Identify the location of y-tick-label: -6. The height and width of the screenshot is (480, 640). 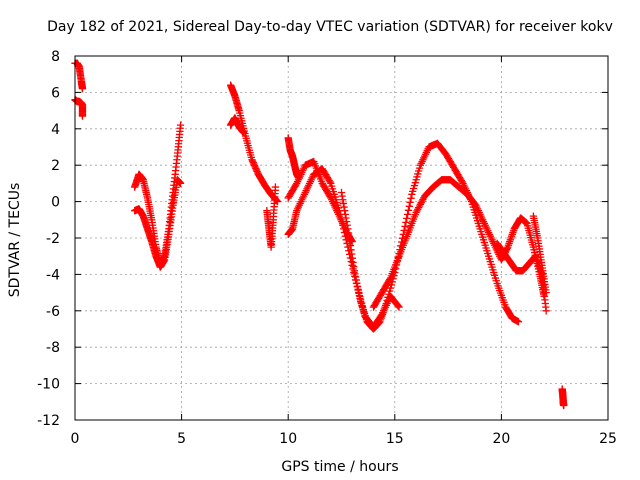
(53, 312).